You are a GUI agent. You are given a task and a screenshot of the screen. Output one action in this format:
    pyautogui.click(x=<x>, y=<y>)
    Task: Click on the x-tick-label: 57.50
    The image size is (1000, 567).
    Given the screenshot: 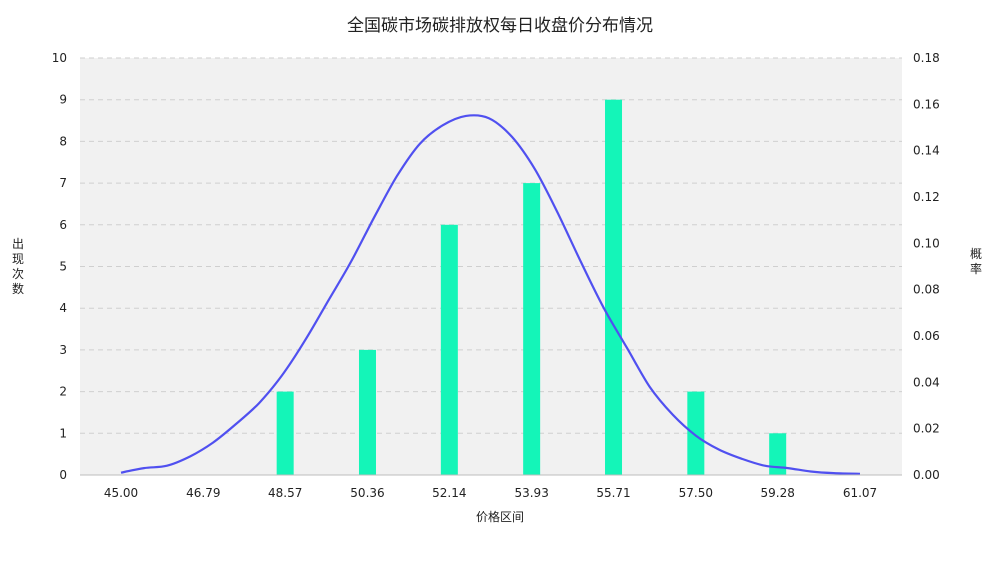 What is the action you would take?
    pyautogui.click(x=696, y=493)
    